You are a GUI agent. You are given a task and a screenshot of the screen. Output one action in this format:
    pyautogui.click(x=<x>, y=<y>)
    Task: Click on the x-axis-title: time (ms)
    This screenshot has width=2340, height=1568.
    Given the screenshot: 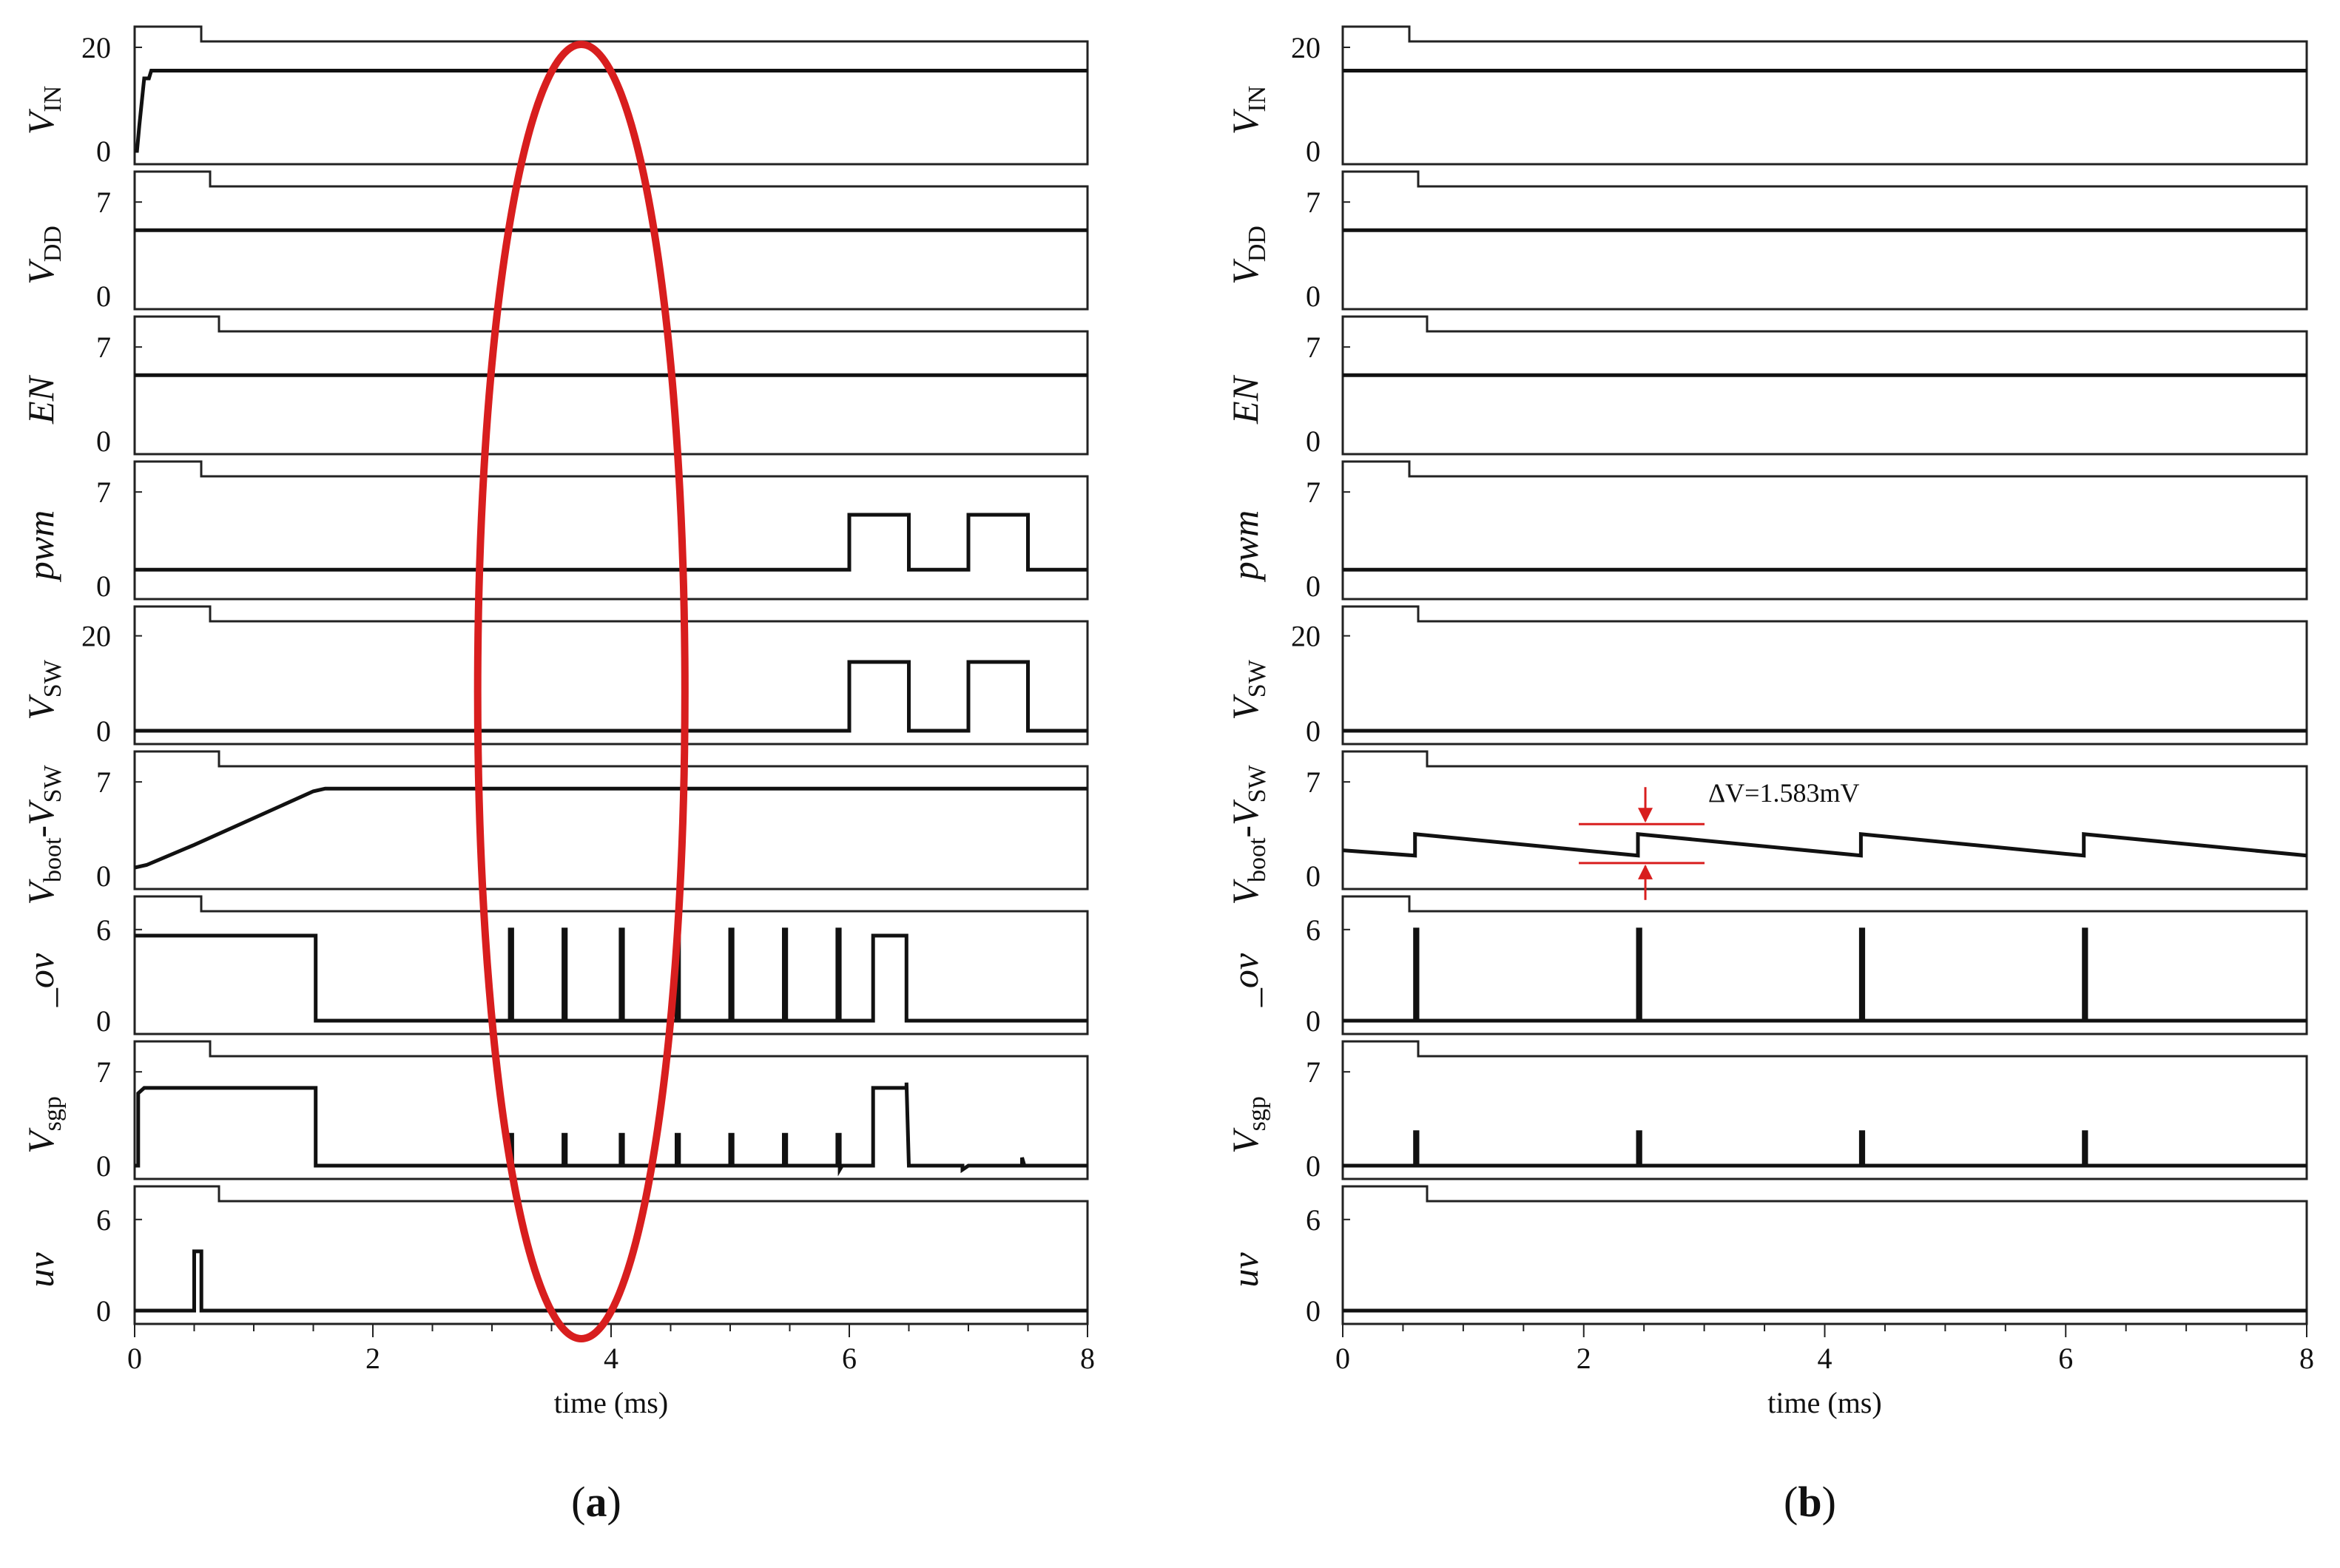 What is the action you would take?
    pyautogui.click(x=611, y=1402)
    